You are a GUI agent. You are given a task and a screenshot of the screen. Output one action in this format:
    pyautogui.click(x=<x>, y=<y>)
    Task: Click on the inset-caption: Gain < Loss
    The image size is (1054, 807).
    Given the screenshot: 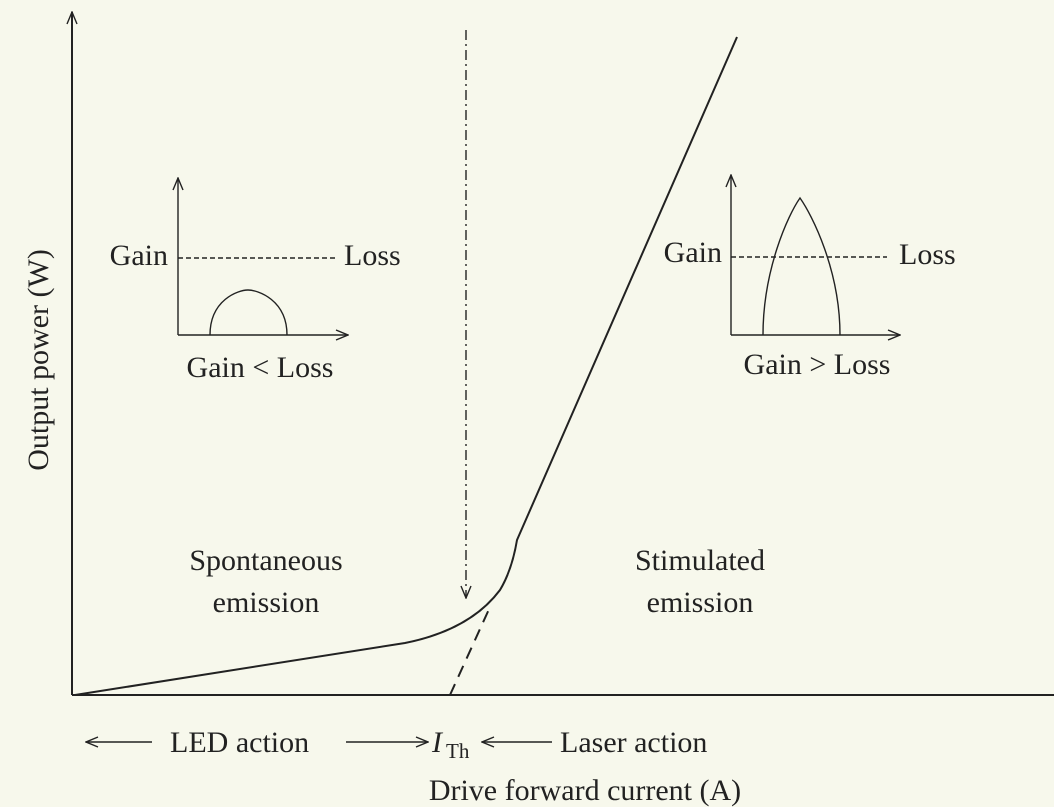 What is the action you would take?
    pyautogui.click(x=260, y=367)
    